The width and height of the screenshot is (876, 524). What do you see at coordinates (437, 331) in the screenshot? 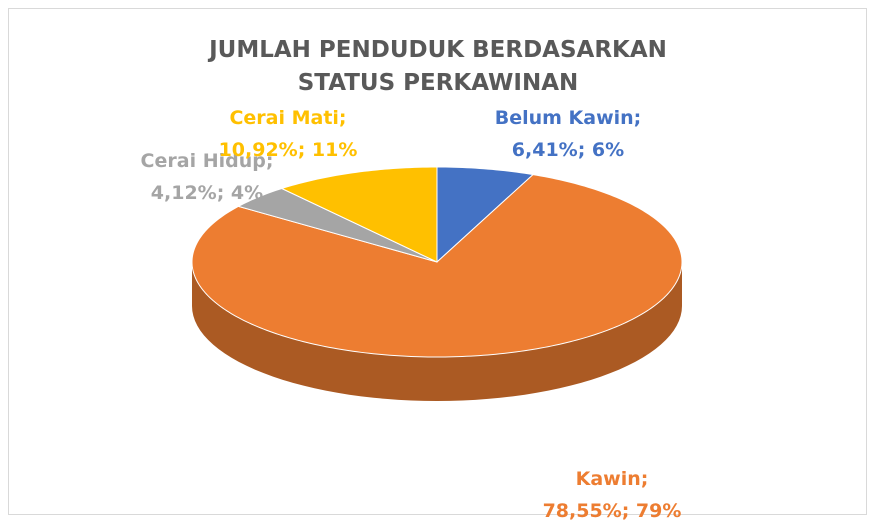
I see `slice-side` at bounding box center [437, 331].